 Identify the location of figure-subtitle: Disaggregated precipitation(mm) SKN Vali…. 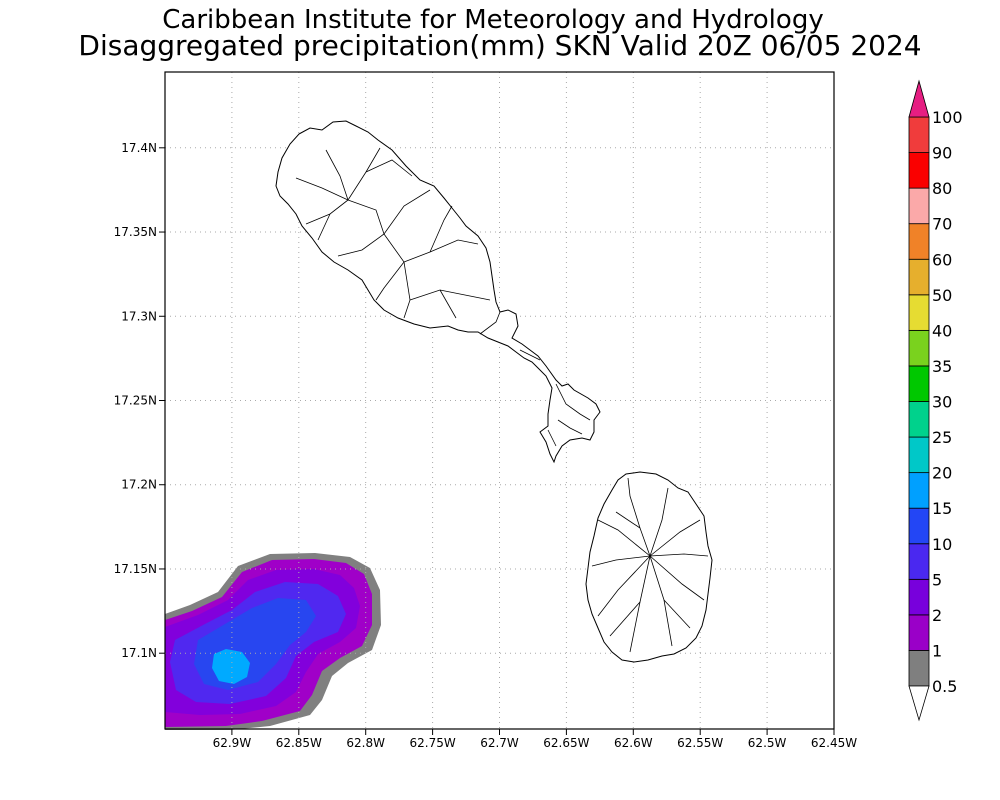
(499, 45).